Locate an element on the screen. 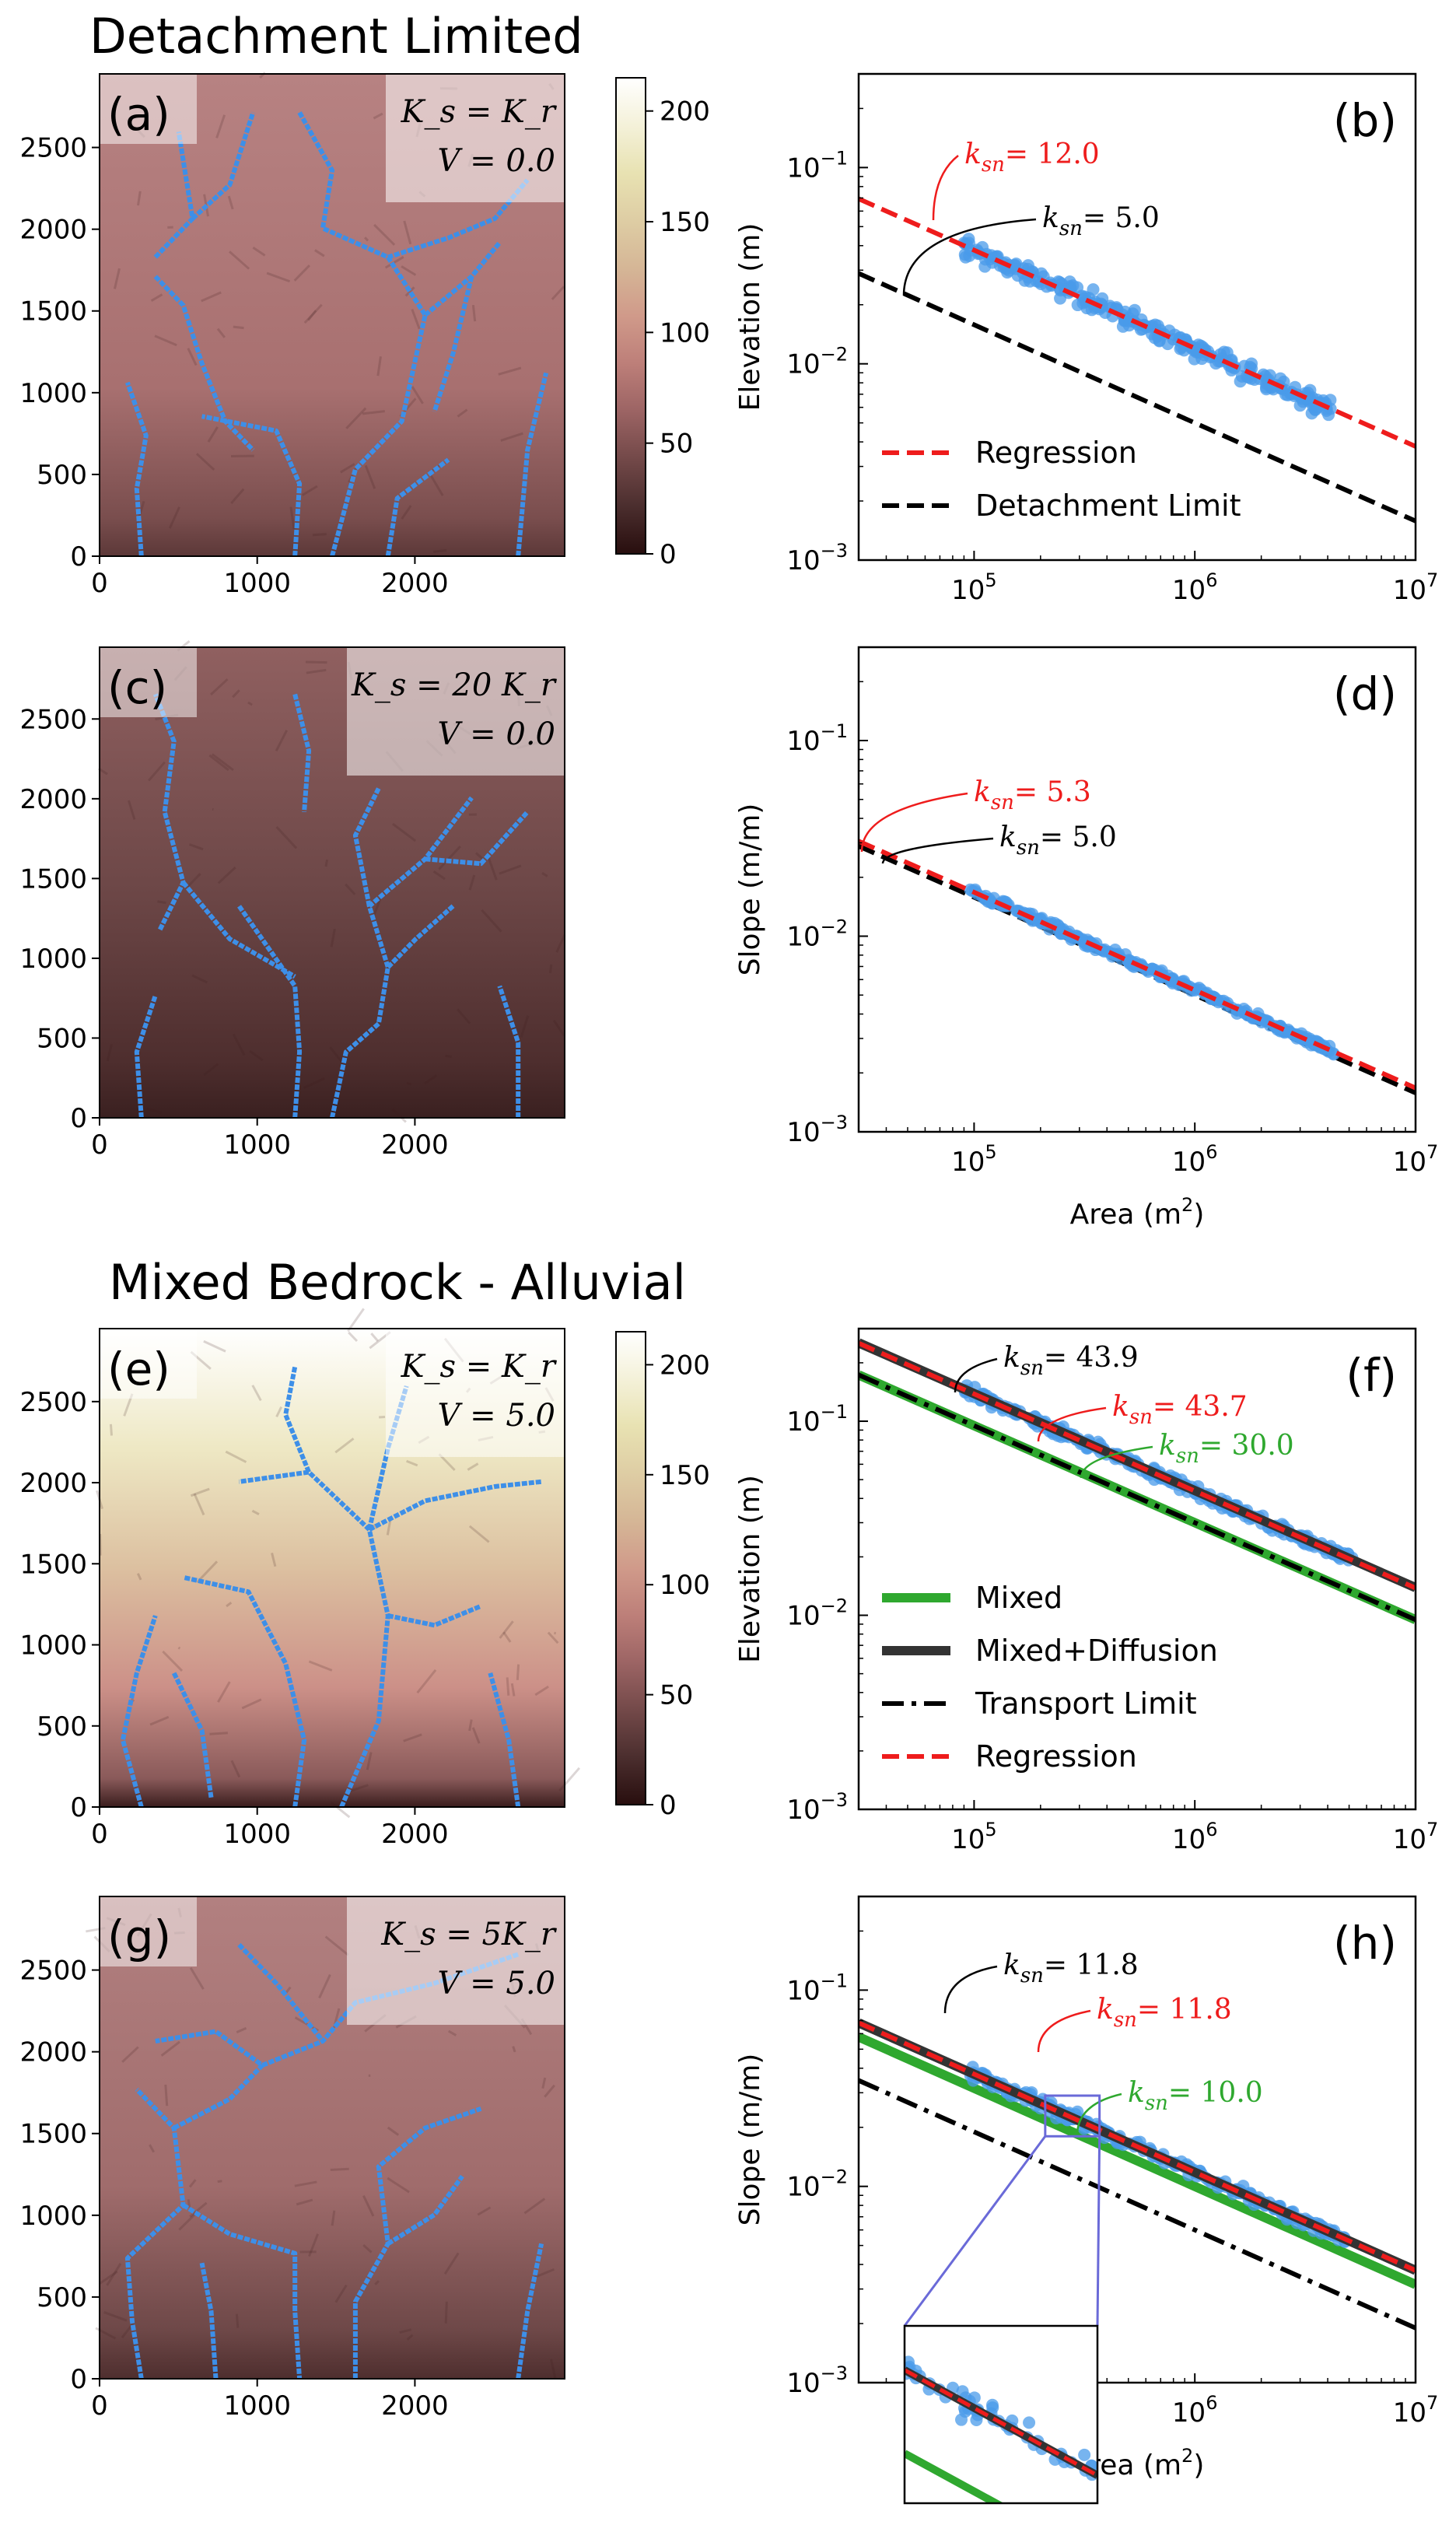 This screenshot has width=1456, height=2525. annotation-text: ksn= 10.0 is located at coordinates (1195, 2096).